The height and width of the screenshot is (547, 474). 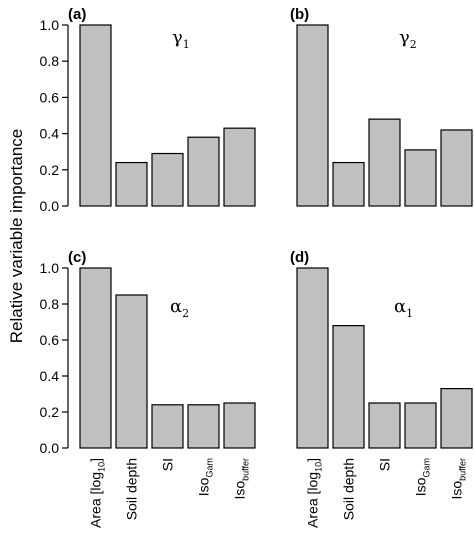 I want to click on panel-label: (a), so click(x=77, y=14).